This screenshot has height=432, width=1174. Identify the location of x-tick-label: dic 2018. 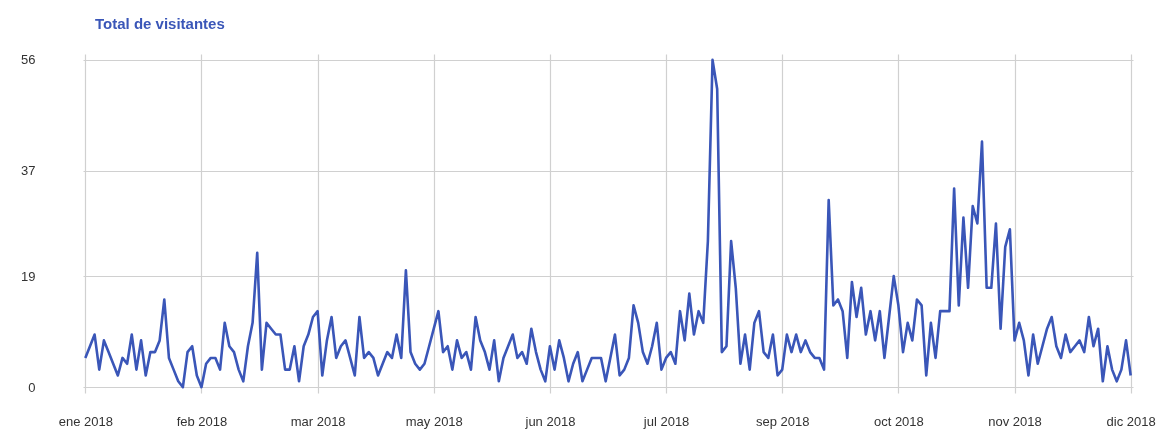
(1131, 421).